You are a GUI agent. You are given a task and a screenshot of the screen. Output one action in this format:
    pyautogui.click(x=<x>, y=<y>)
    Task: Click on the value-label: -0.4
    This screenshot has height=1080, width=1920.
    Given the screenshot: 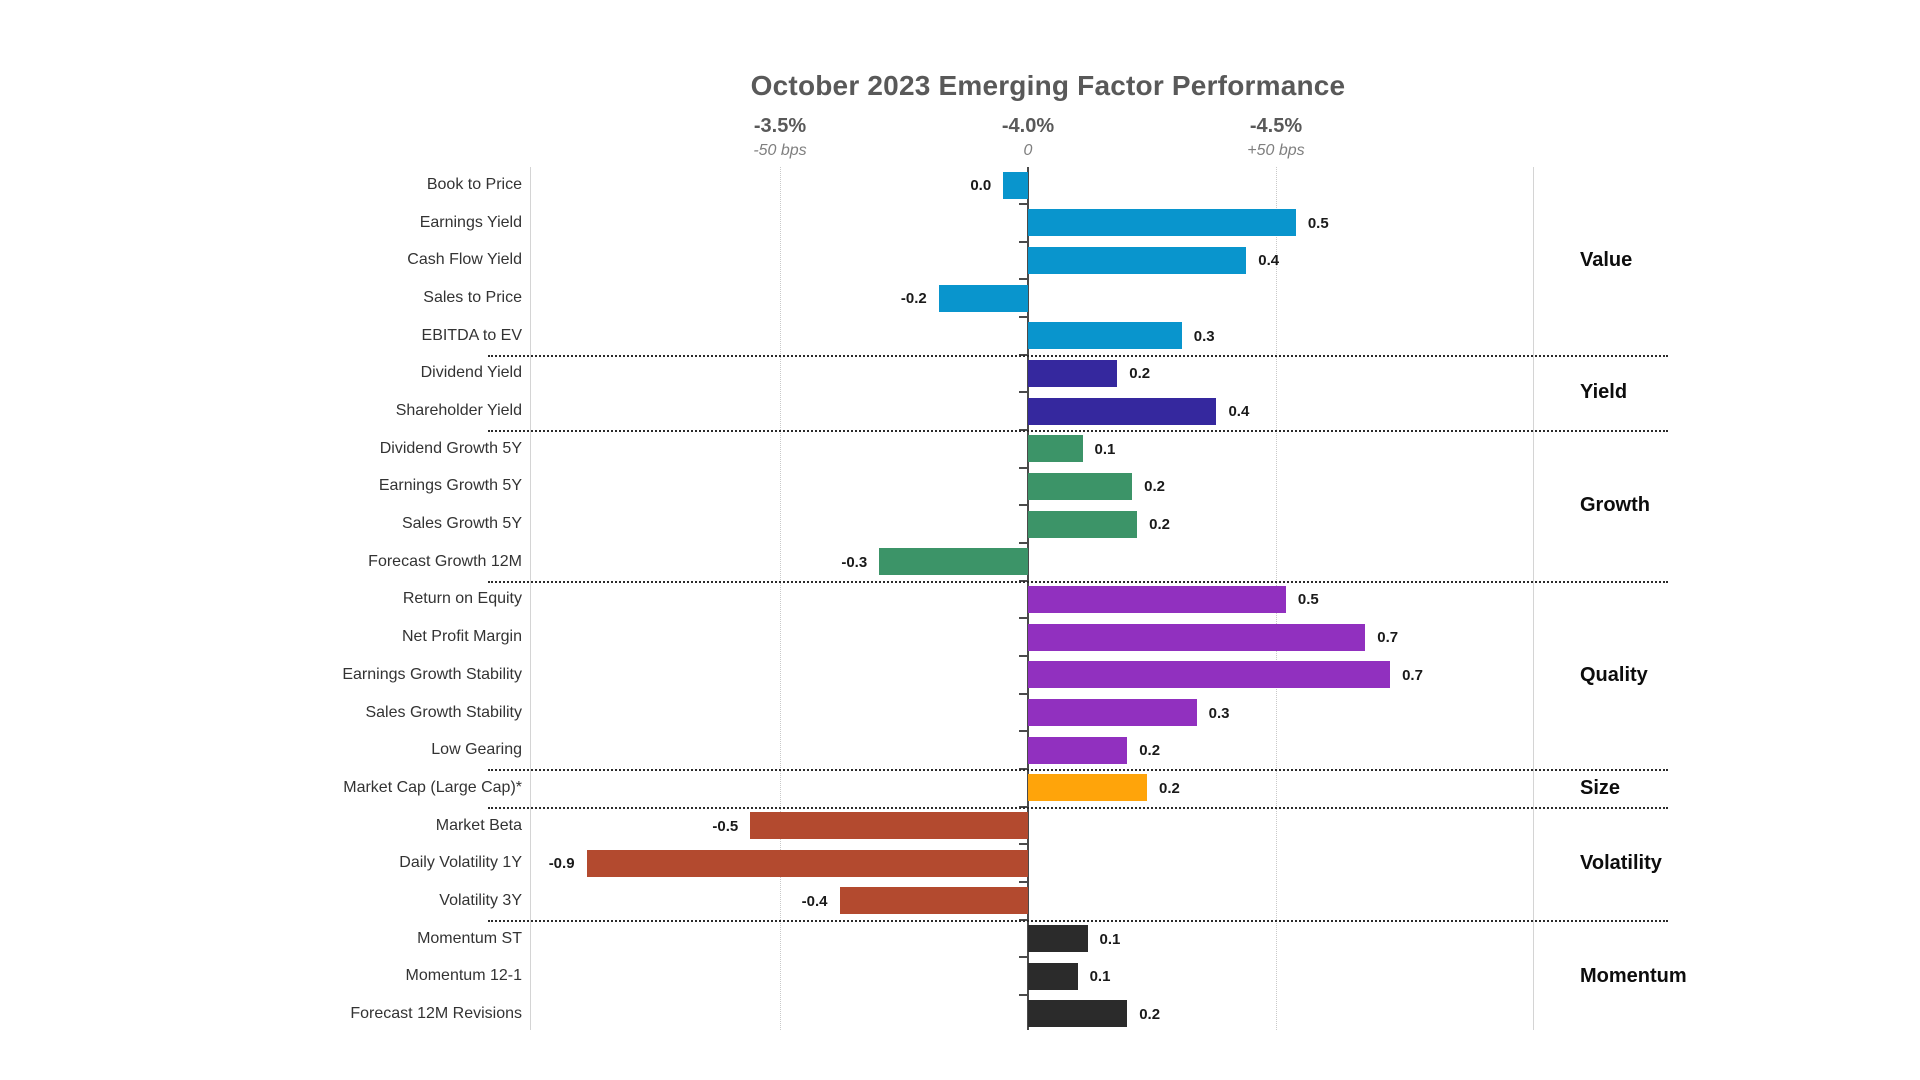 What is the action you would take?
    pyautogui.click(x=814, y=901)
    